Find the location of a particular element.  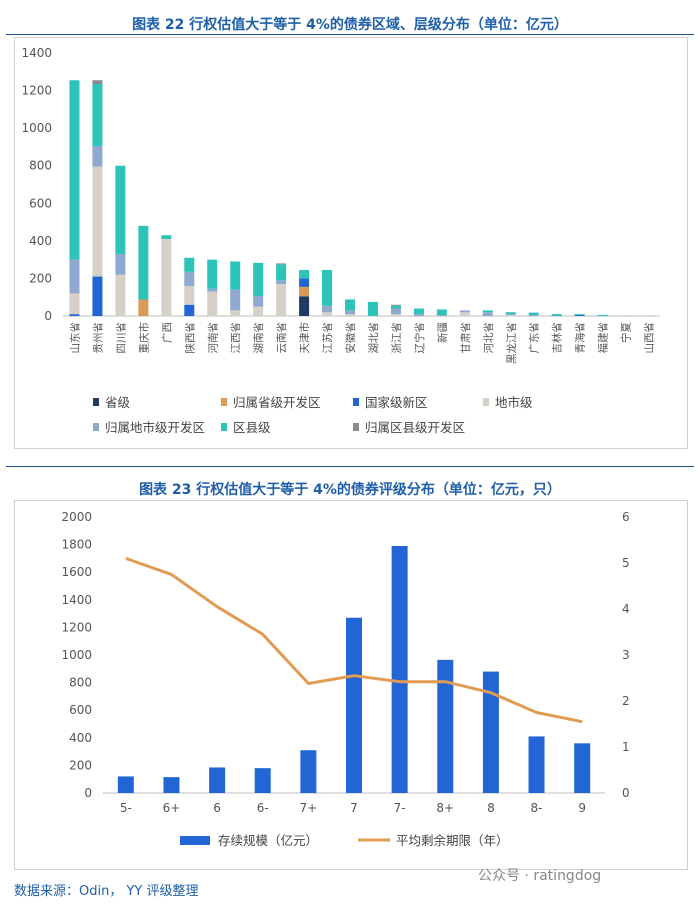

chart1-xtick-label: 山东省 is located at coordinates (74, 338).